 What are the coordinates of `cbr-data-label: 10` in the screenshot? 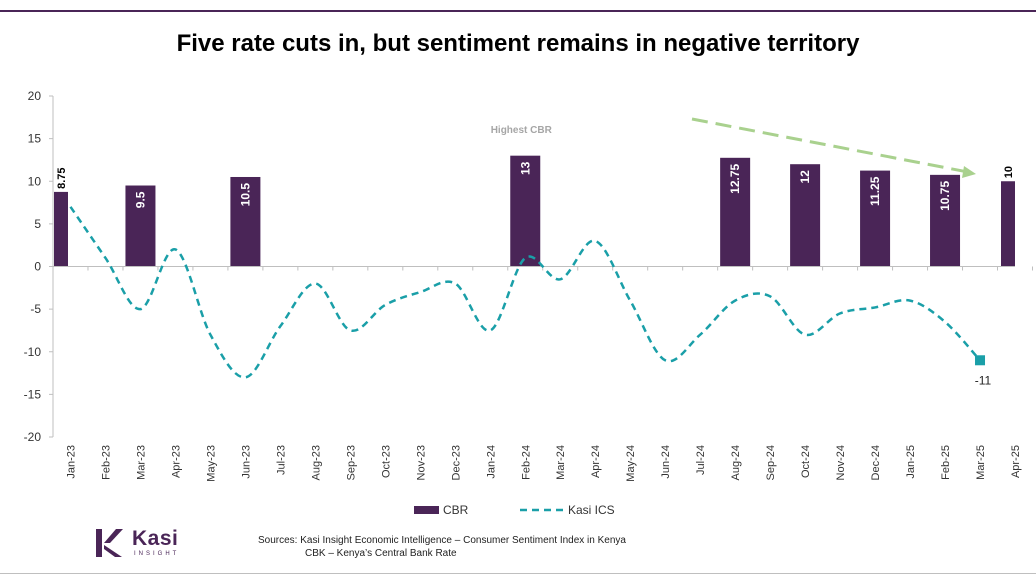 It's located at (1009, 172).